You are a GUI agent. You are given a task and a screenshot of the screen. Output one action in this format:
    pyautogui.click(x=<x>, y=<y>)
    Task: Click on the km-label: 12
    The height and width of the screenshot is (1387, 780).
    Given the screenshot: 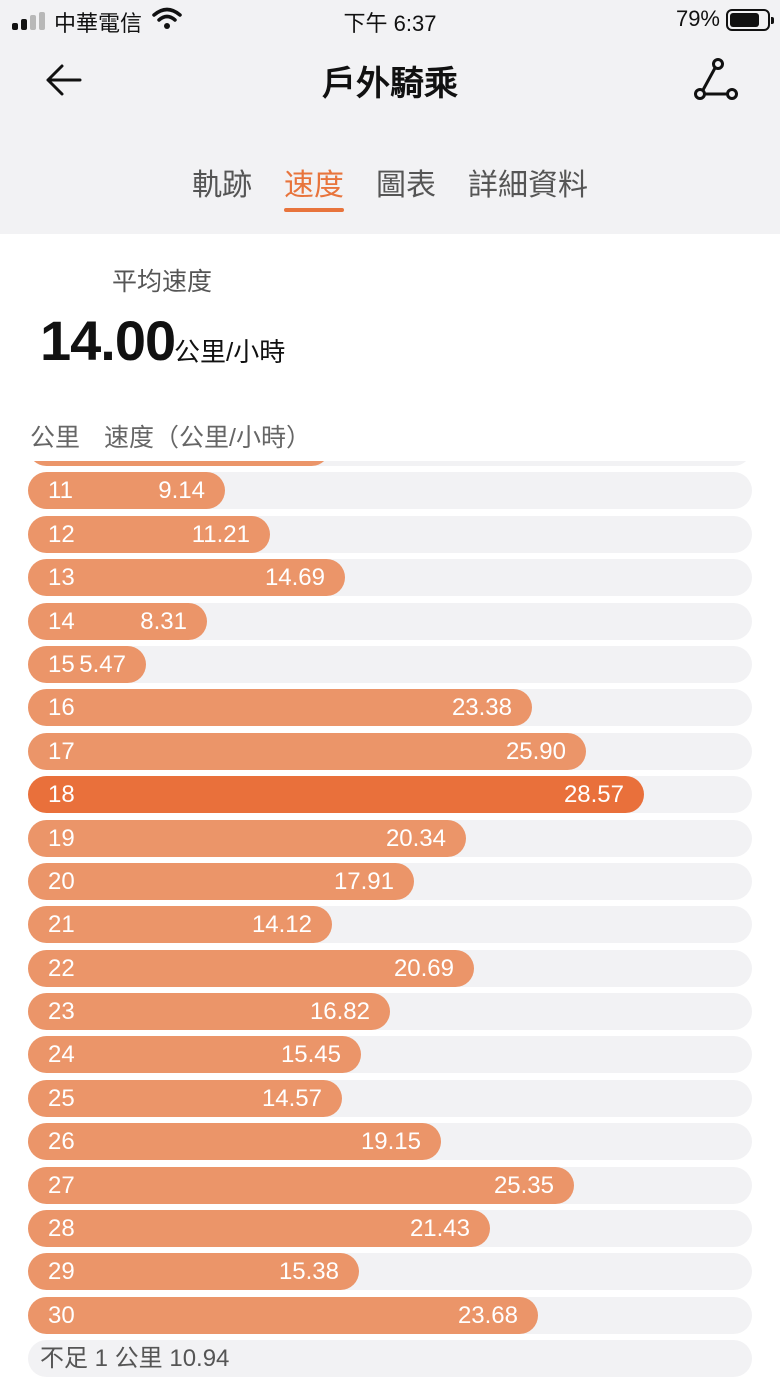 What is the action you would take?
    pyautogui.click(x=61, y=534)
    